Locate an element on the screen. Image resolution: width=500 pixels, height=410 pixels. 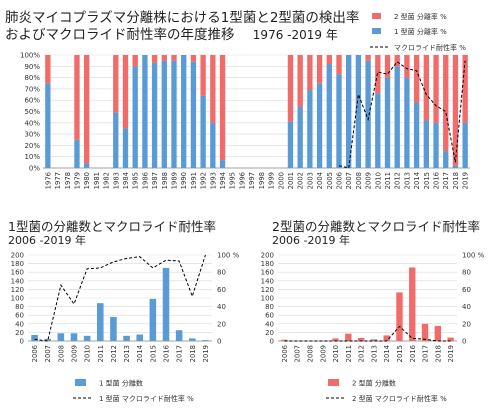
x-tick-label: 1999 is located at coordinates (272, 180).